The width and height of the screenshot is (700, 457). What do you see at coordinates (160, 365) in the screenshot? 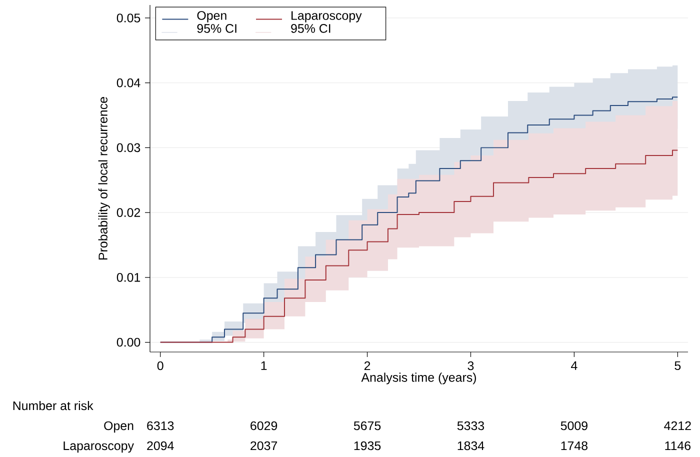
I see `x-tick-label: 0` at bounding box center [160, 365].